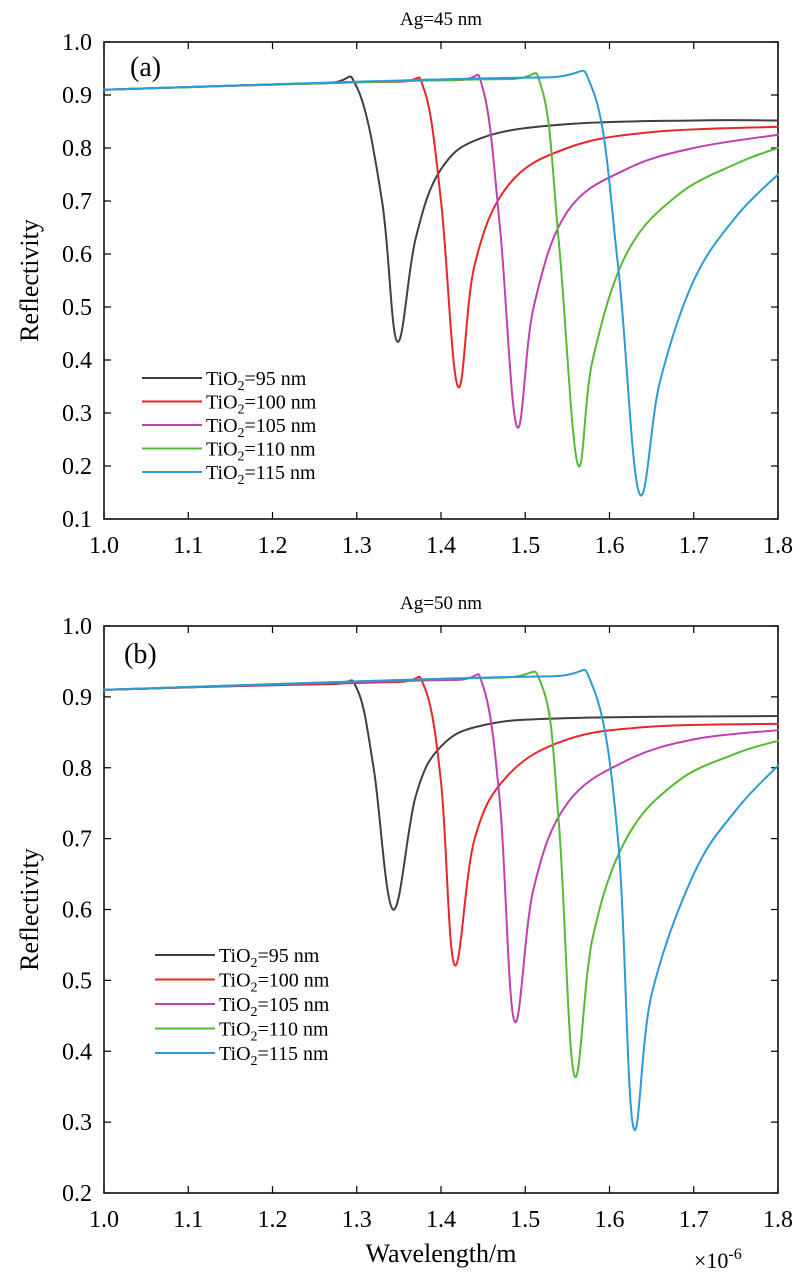 This screenshot has width=800, height=1279. I want to click on panel-a-y-axis-label: Reflectivity, so click(29, 280).